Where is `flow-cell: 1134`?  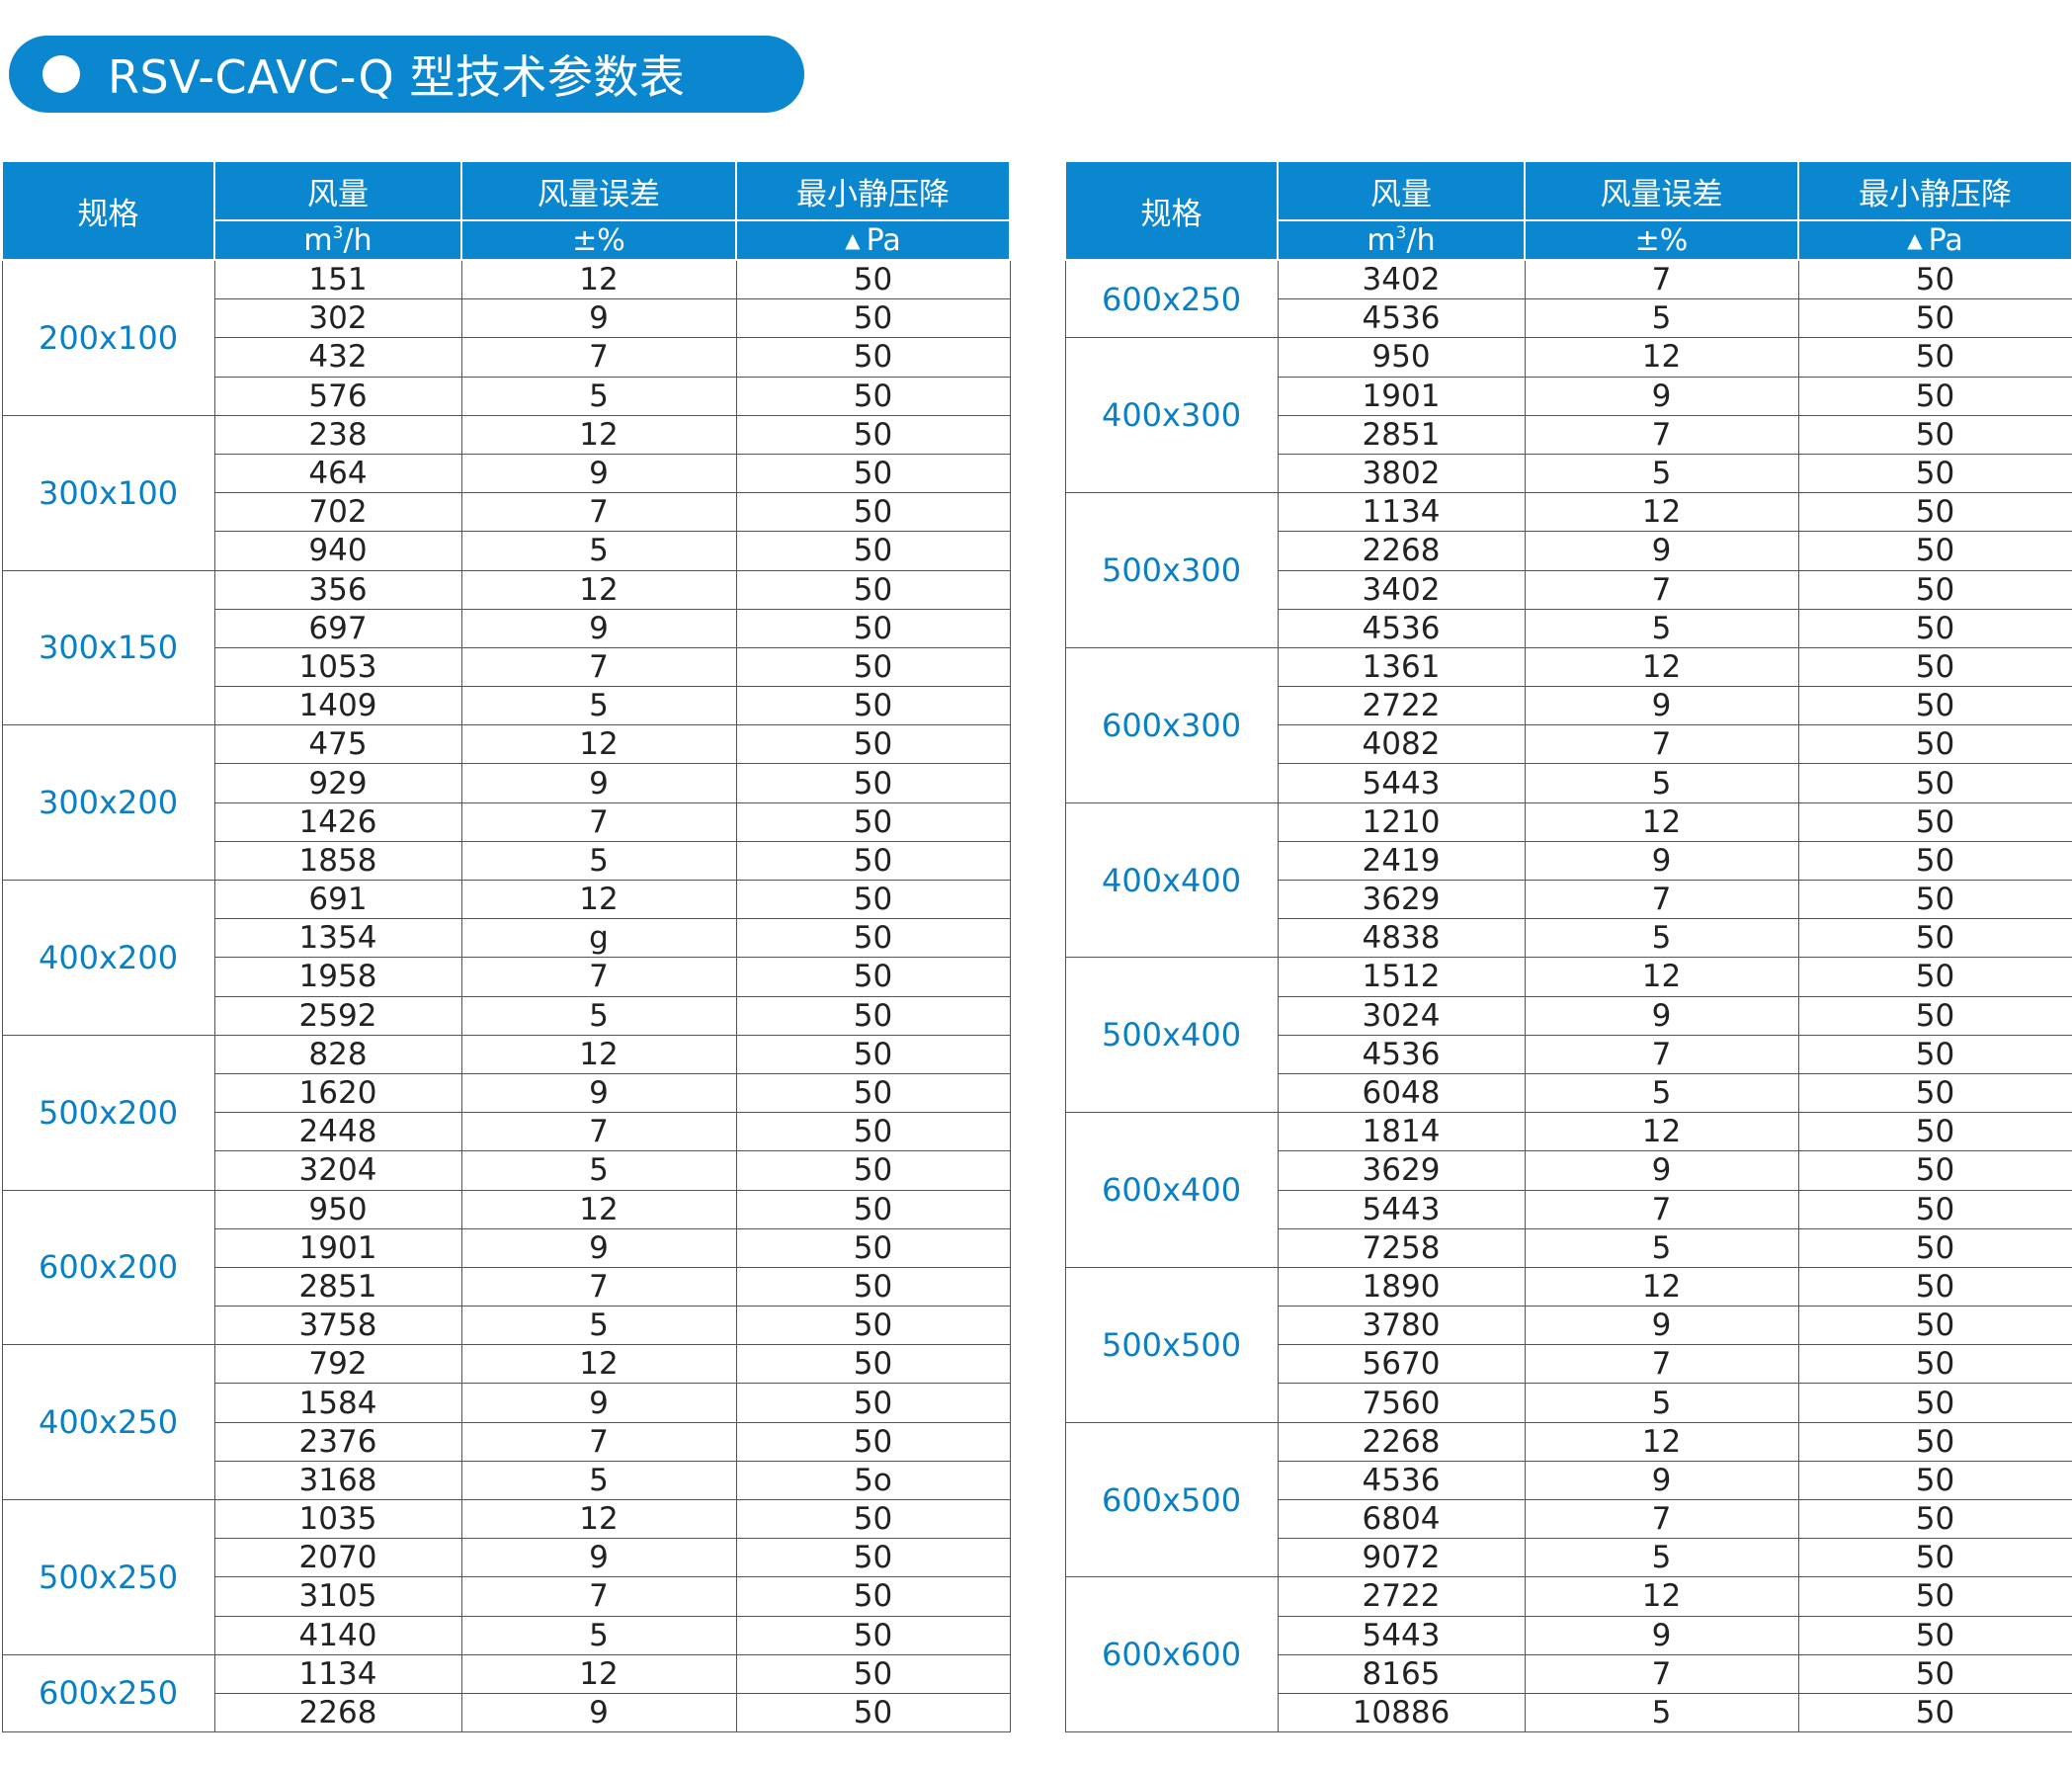
flow-cell: 1134 is located at coordinates (338, 1673).